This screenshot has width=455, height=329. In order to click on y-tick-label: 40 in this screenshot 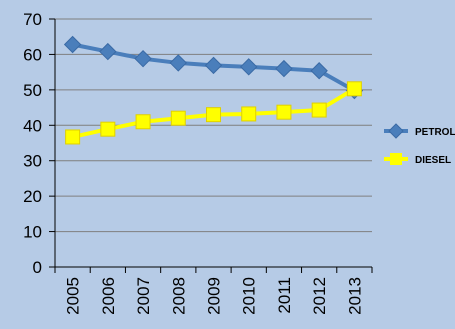, I will do `click(32, 125)`.